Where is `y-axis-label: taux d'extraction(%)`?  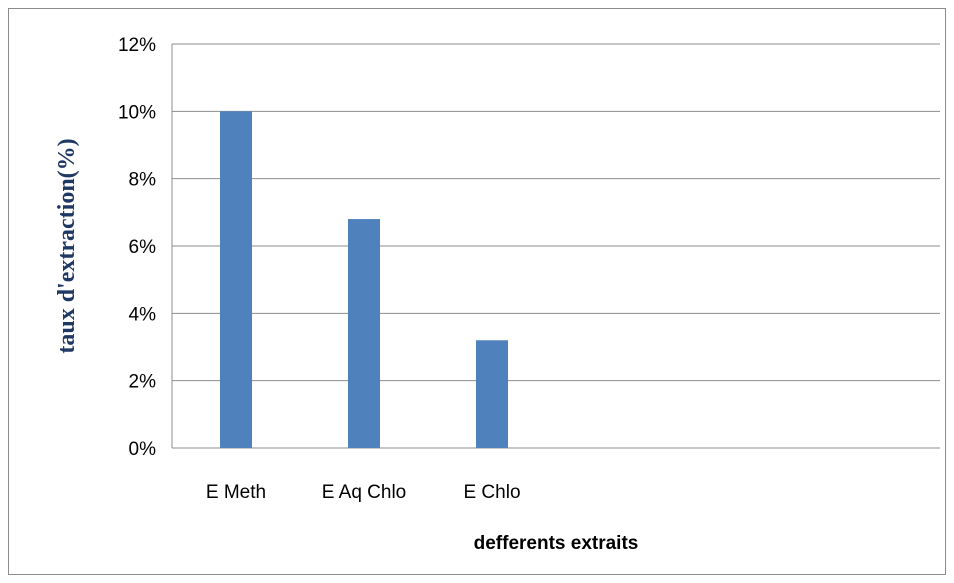 y-axis-label: taux d'extraction(%) is located at coordinates (67, 245).